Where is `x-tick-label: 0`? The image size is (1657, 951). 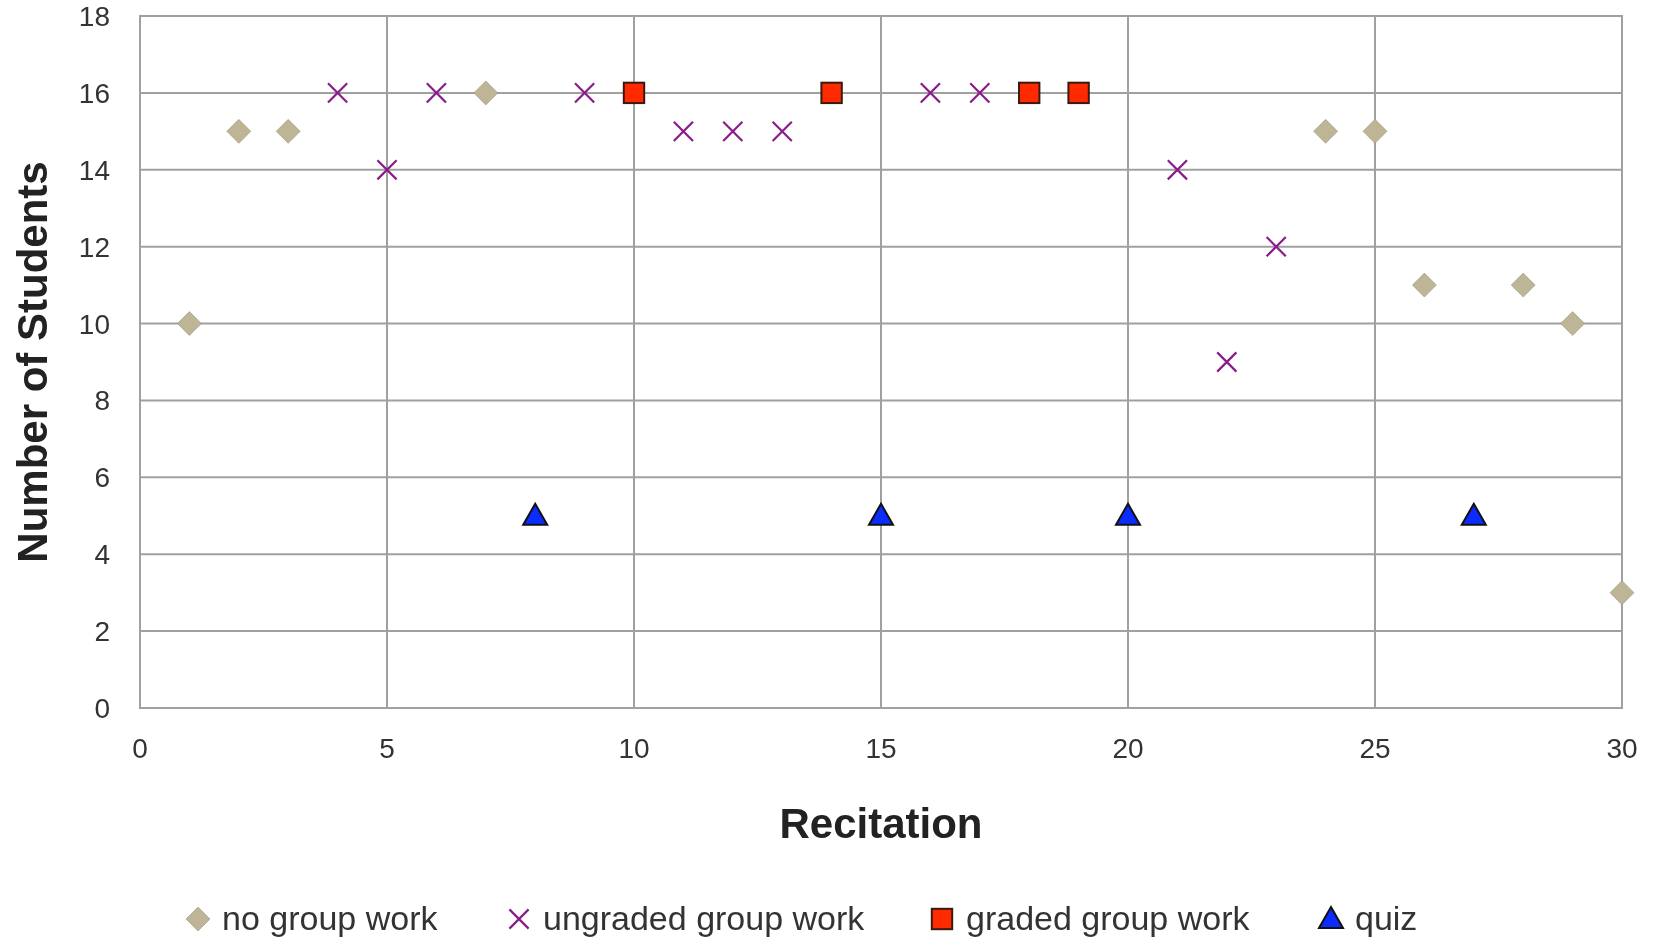 x-tick-label: 0 is located at coordinates (140, 748).